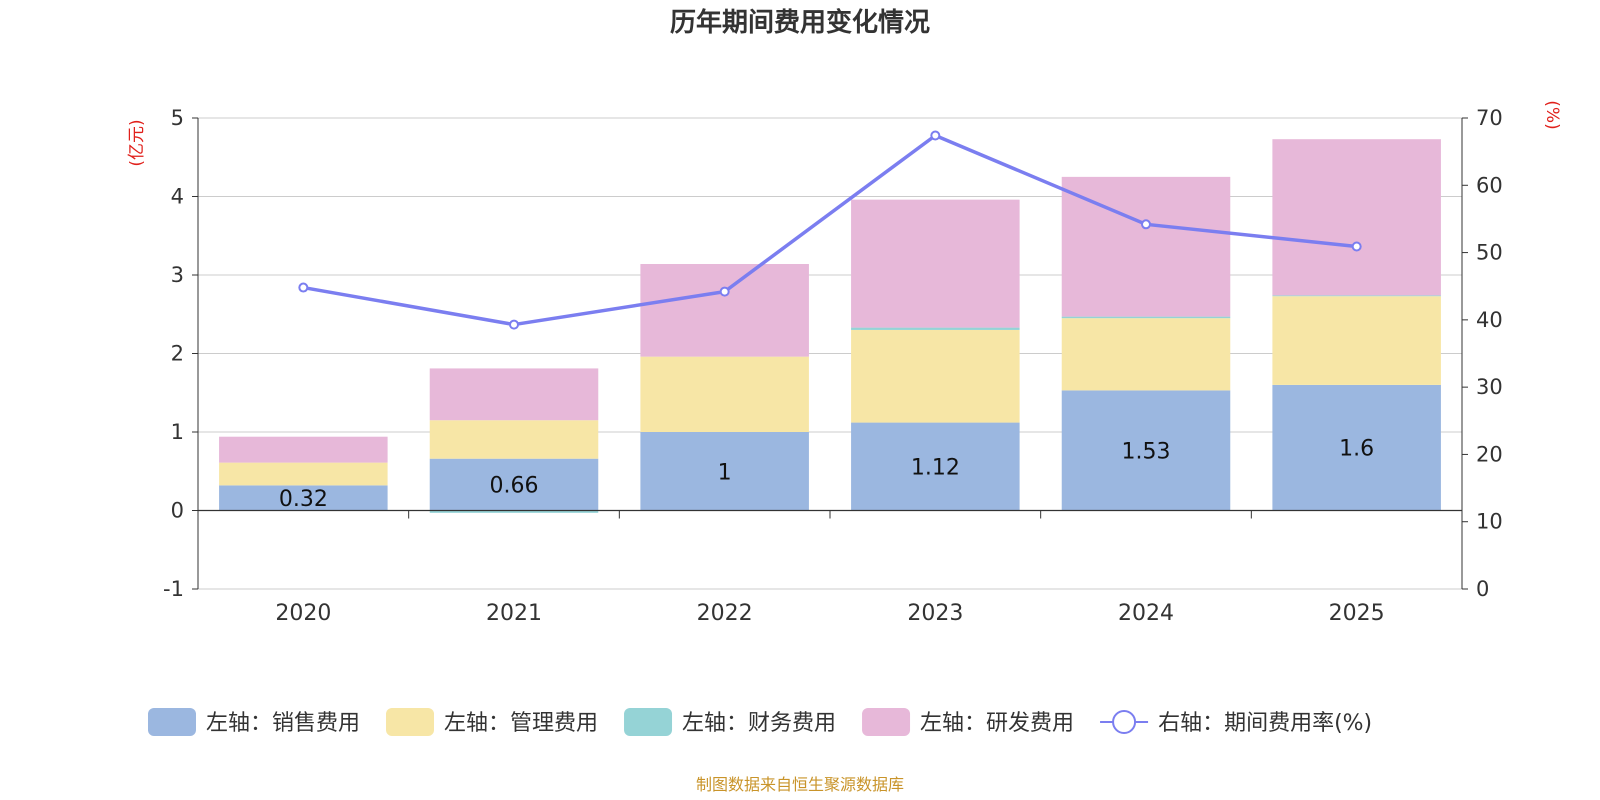  I want to click on bar-data-label: 1, so click(725, 472).